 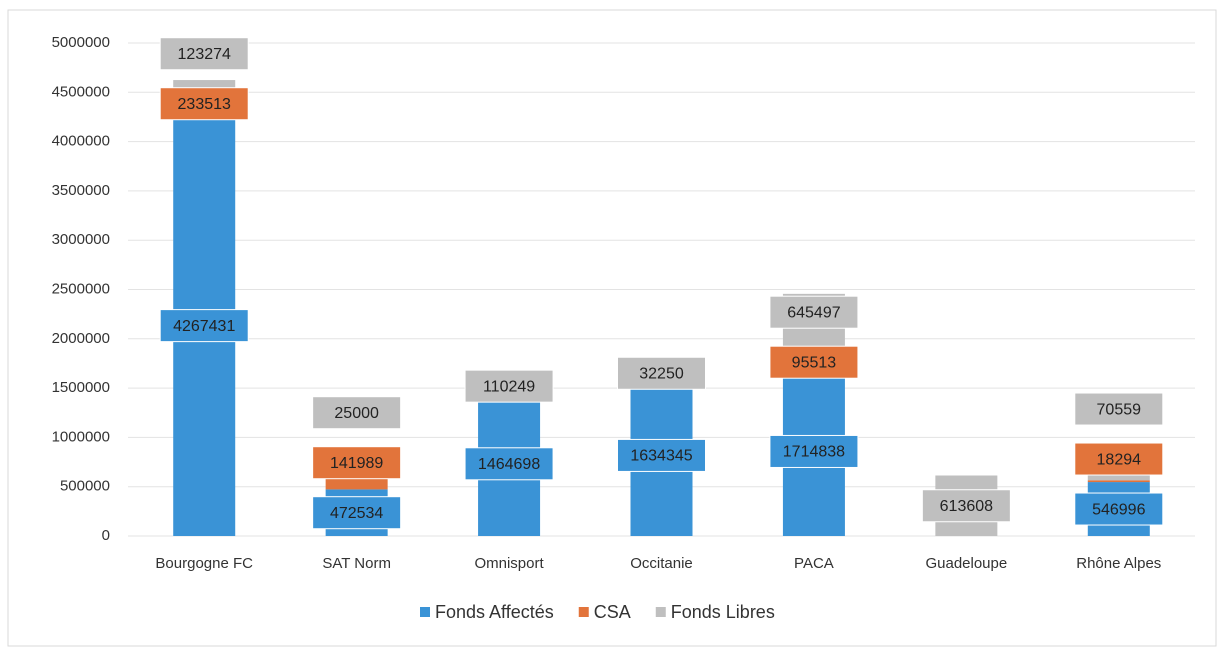 I want to click on y-tick-label: 3500000, so click(x=81, y=190).